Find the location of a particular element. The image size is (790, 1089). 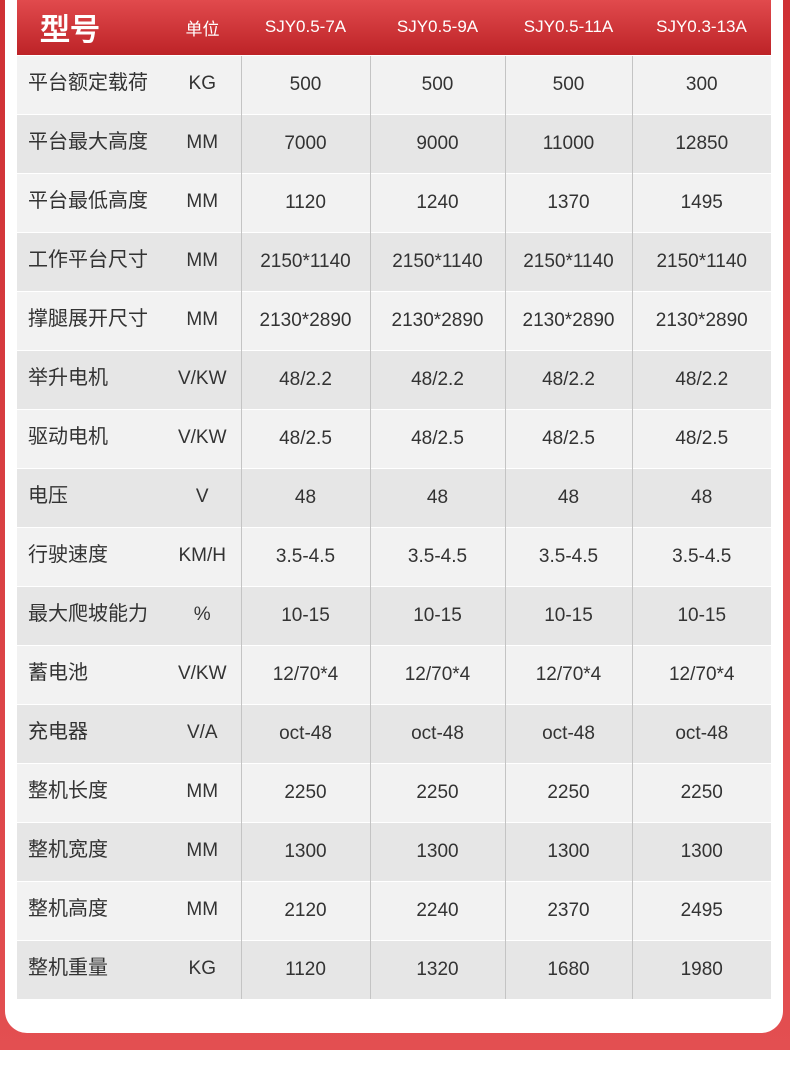

spec-name: 充电器 is located at coordinates (90, 733).